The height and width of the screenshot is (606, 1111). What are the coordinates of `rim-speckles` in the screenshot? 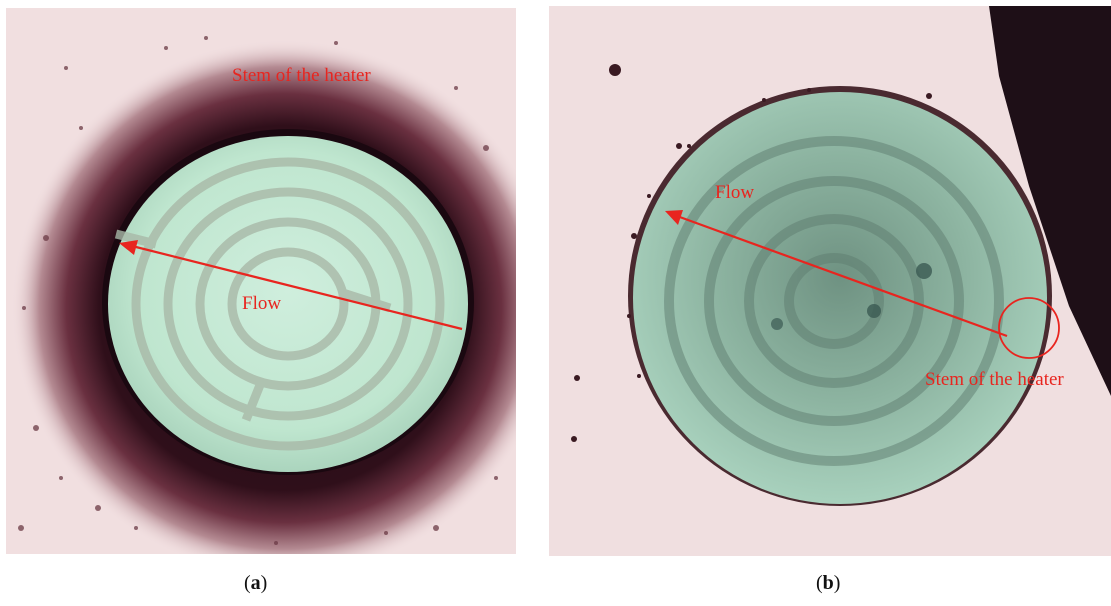 It's located at (779, 233).